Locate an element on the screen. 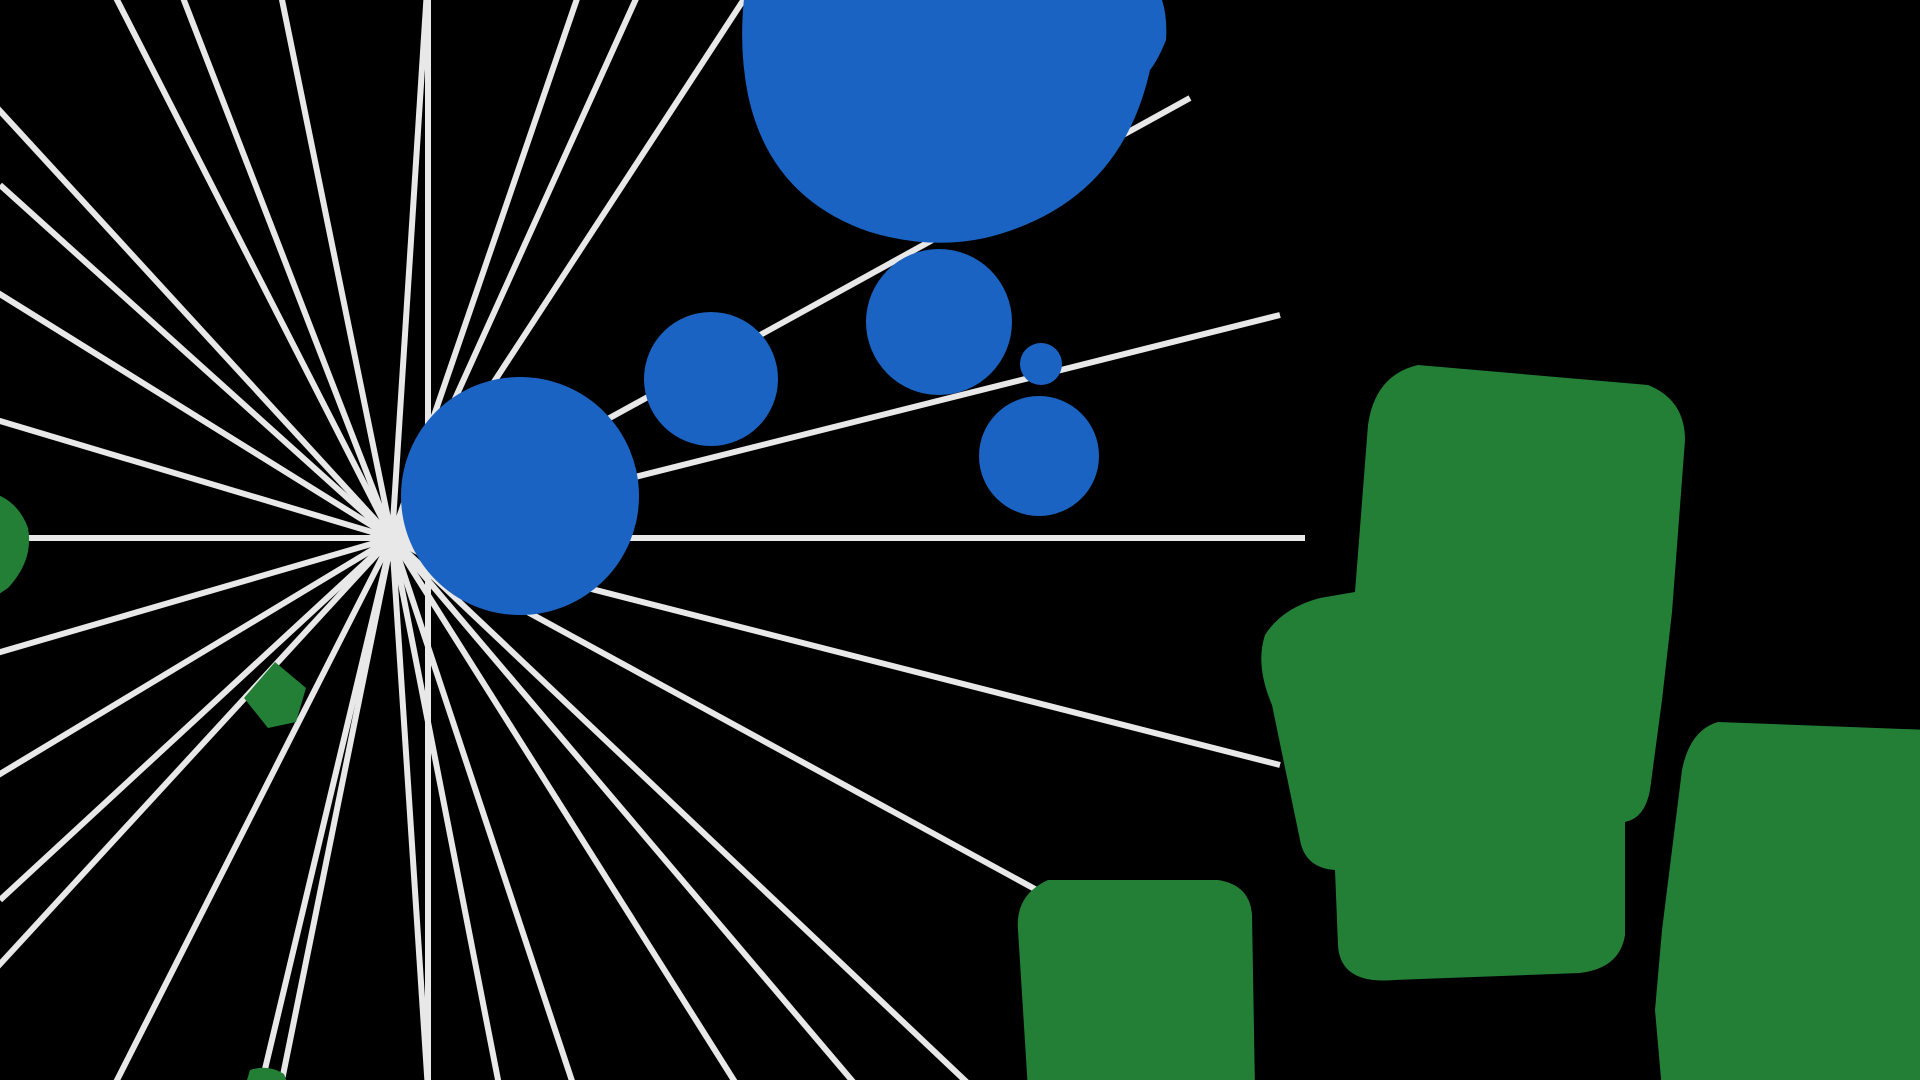 The height and width of the screenshot is (1080, 1920). player-cell-large is located at coordinates (954, 121).